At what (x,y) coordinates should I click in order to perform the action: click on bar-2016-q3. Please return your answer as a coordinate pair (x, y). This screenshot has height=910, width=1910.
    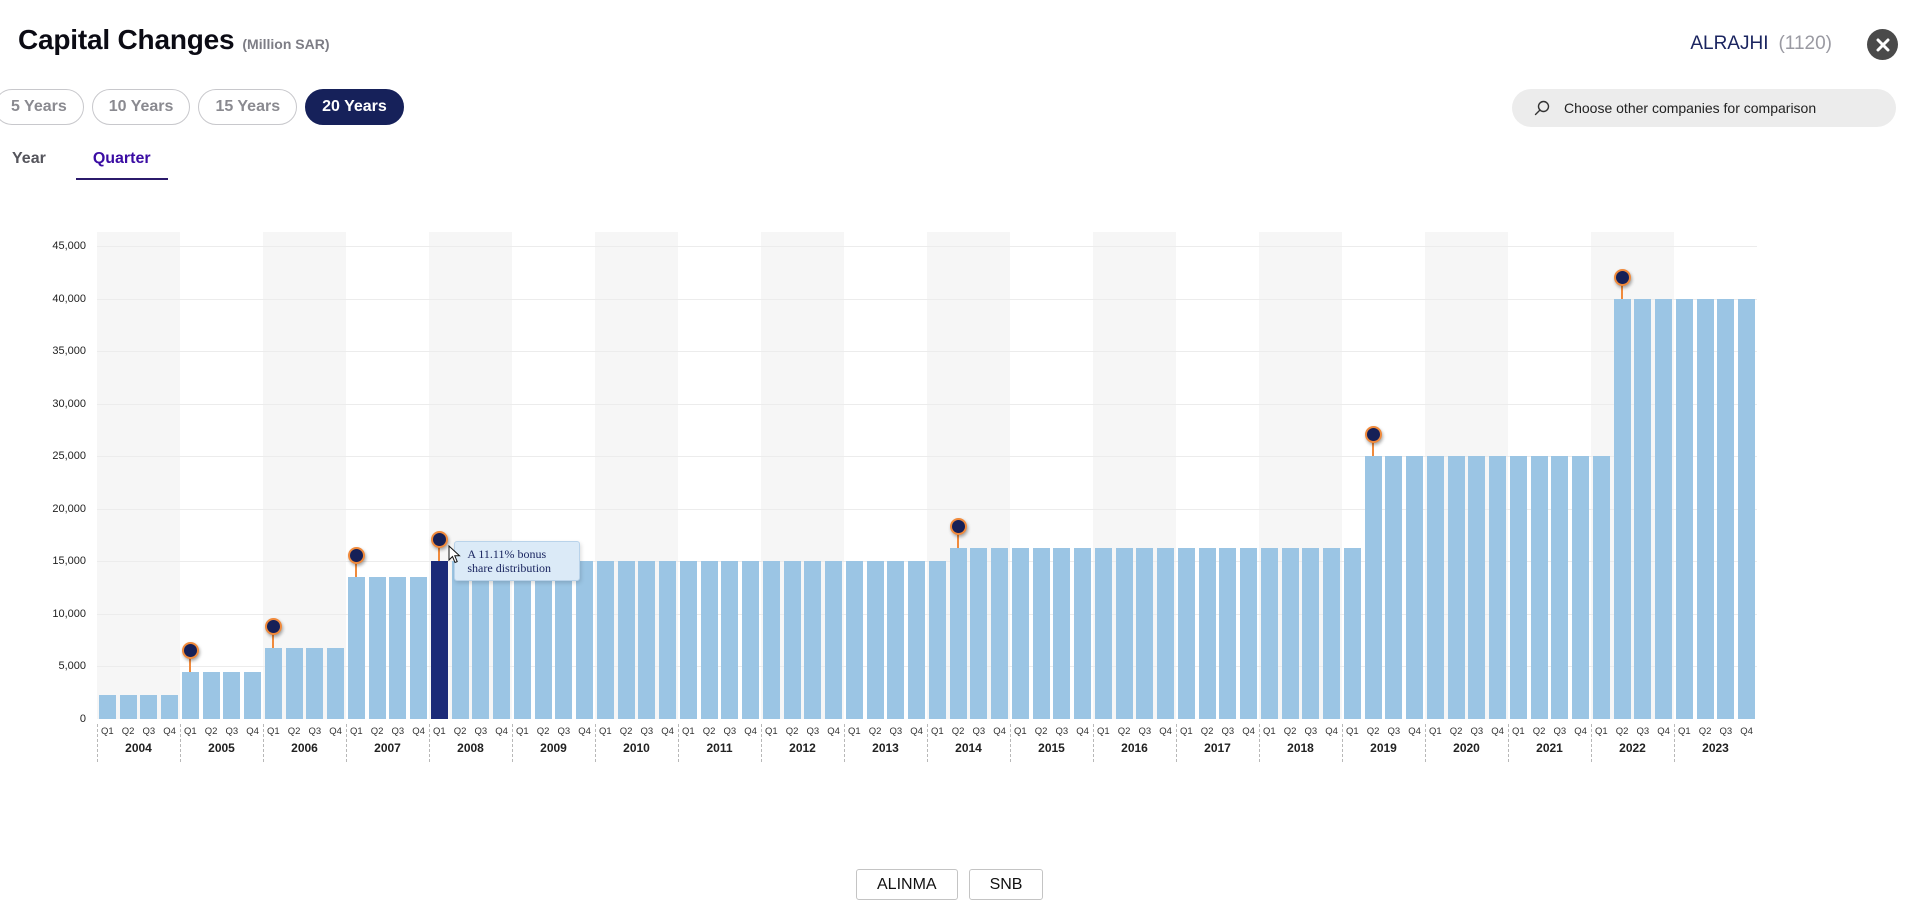
    Looking at the image, I should click on (1145, 633).